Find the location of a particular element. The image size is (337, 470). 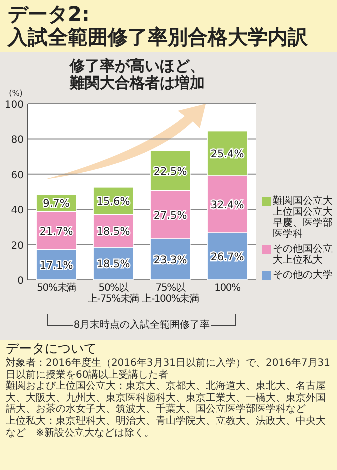

x-axis-title: 8月末時点の入試全範囲修了率 is located at coordinates (142, 326).